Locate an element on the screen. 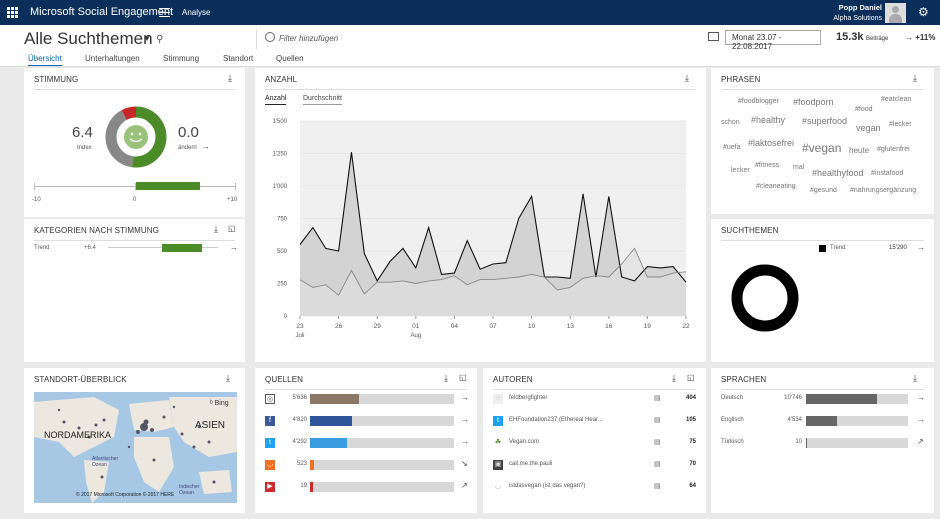 This screenshot has width=940, height=519. phrase-tag: #glutenfrei is located at coordinates (893, 149).